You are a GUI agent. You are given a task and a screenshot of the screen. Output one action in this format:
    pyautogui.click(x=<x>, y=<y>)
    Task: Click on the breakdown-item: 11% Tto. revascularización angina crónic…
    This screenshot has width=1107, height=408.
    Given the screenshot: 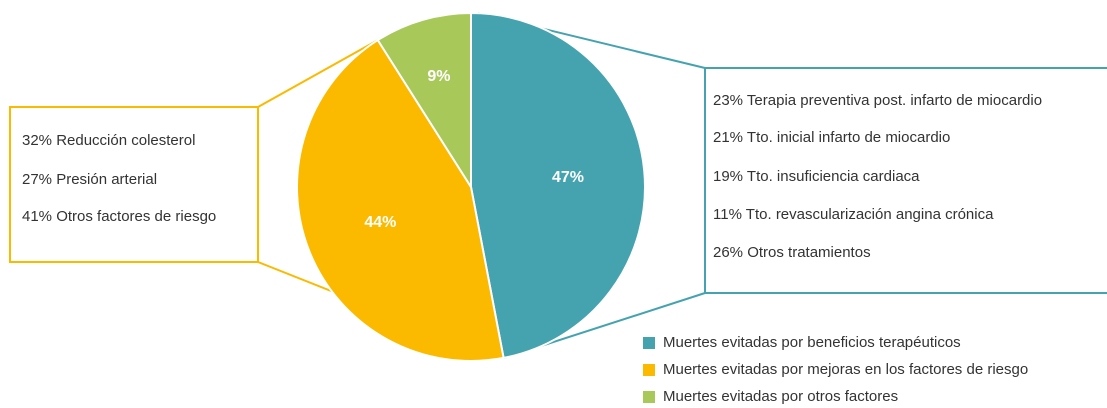 What is the action you would take?
    pyautogui.click(x=853, y=214)
    